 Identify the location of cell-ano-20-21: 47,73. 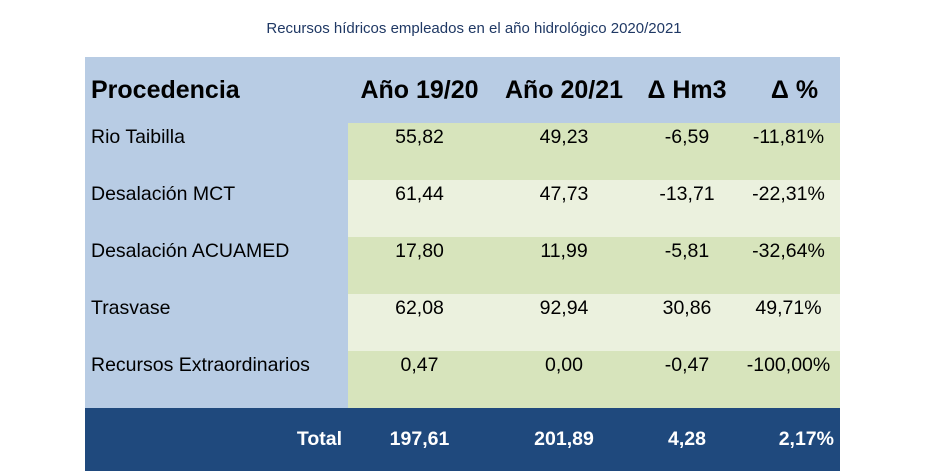
(564, 208).